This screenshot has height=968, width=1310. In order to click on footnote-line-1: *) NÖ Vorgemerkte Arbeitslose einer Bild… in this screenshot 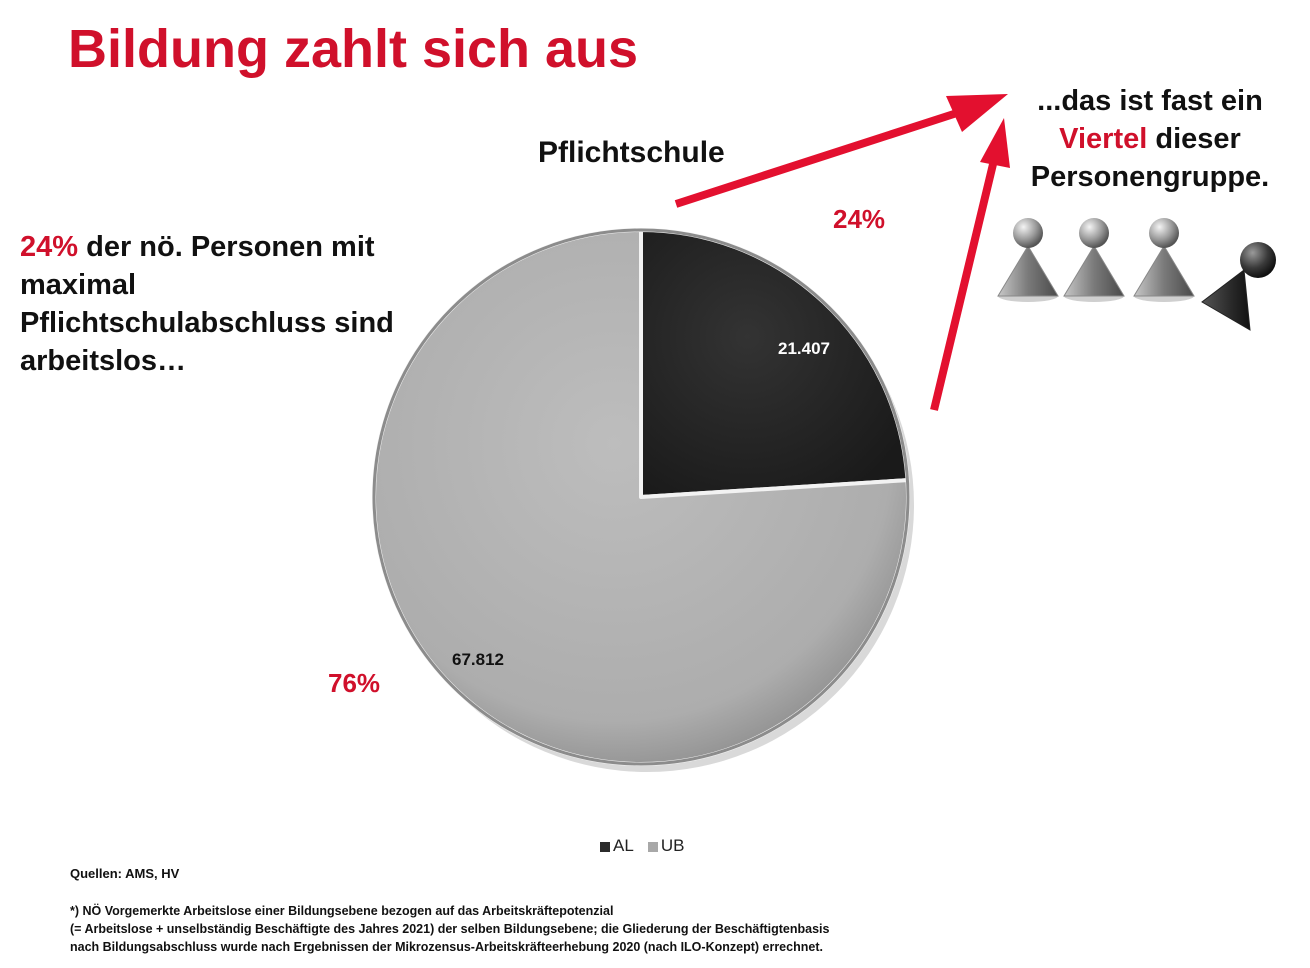, I will do `click(342, 911)`.